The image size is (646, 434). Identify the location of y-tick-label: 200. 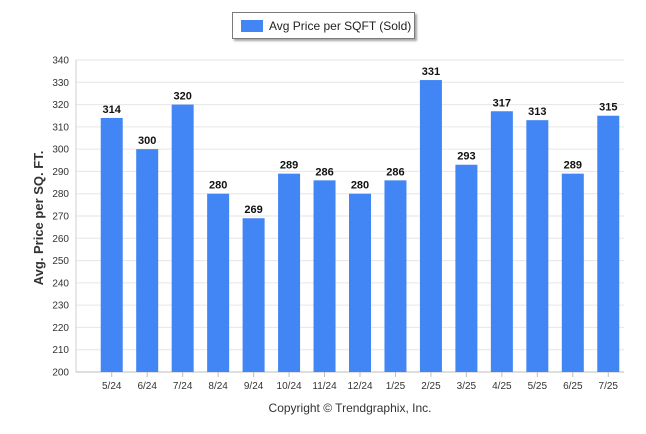
(60, 373).